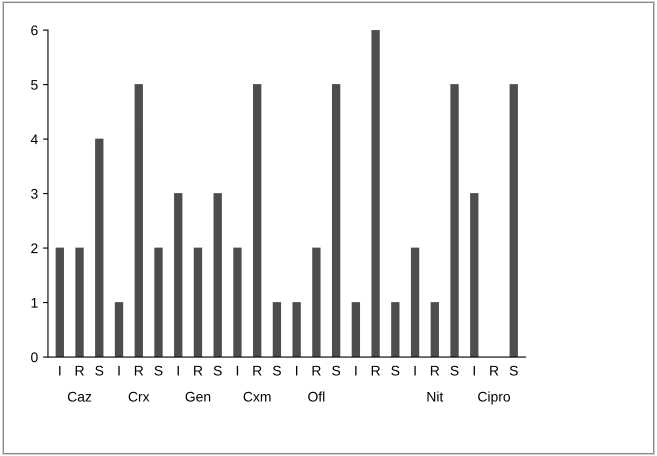  I want to click on text: Cipro, so click(494, 397).